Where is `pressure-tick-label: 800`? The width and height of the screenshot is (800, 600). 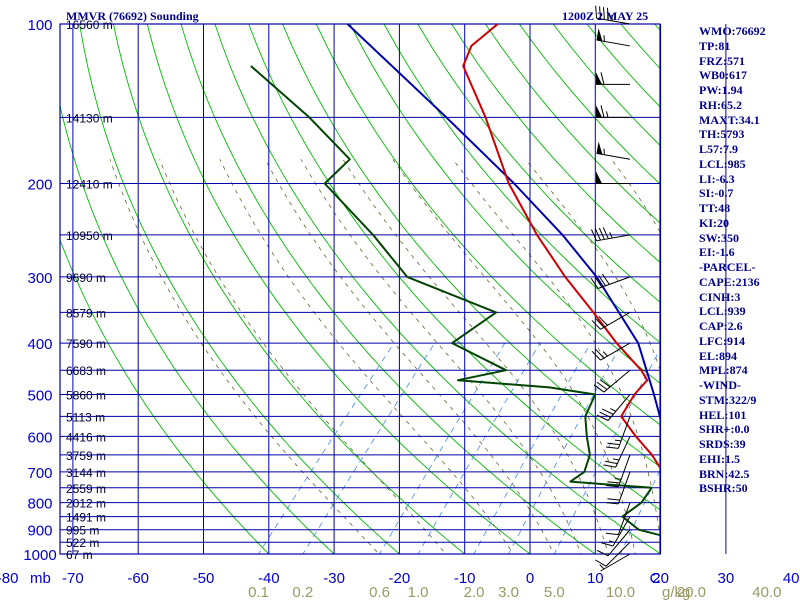
pressure-tick-label: 800 is located at coordinates (39, 504).